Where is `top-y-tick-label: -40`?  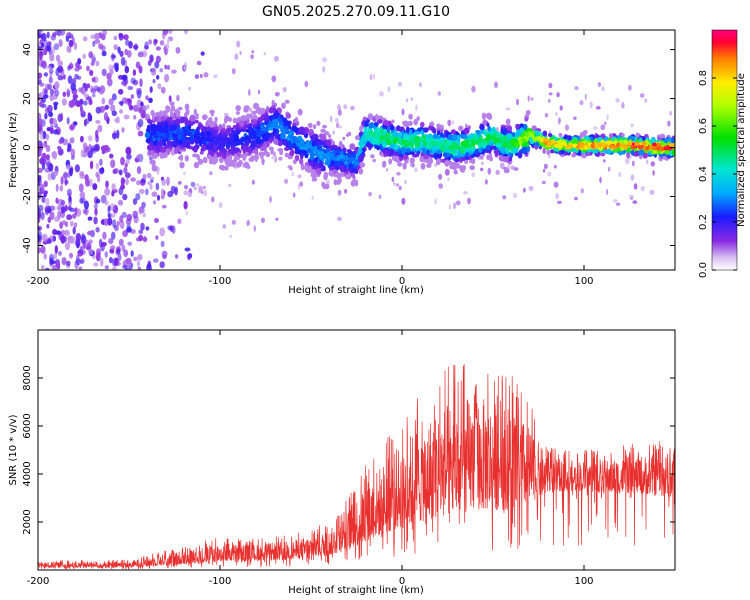 top-y-tick-label: -40 is located at coordinates (27, 245).